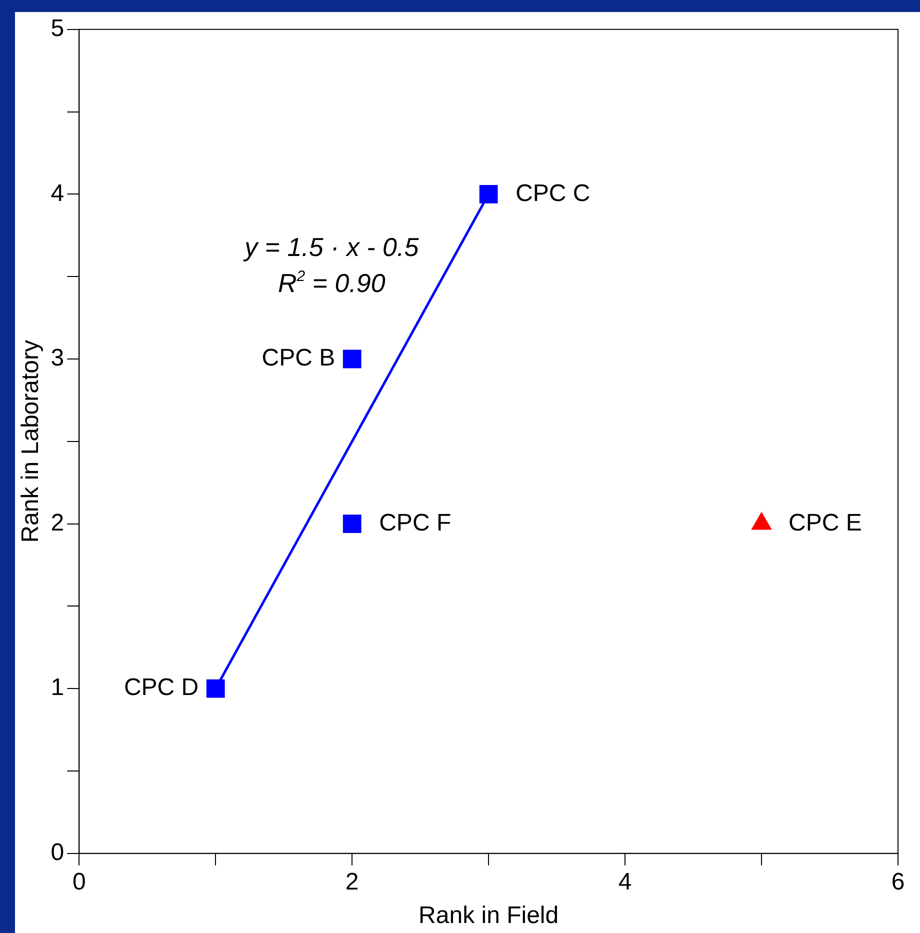  What do you see at coordinates (161, 688) in the screenshot?
I see `series-label: CPC D` at bounding box center [161, 688].